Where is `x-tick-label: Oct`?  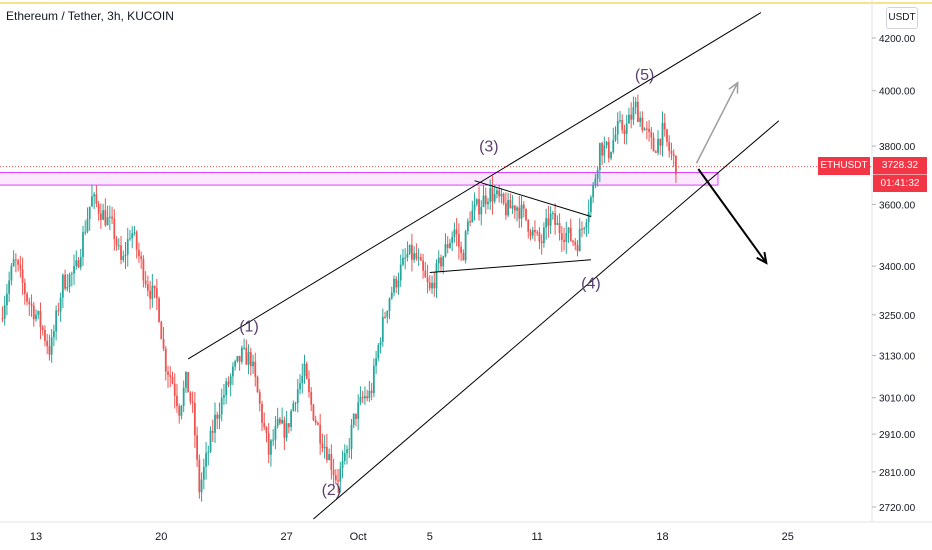
x-tick-label: Oct is located at coordinates (358, 537).